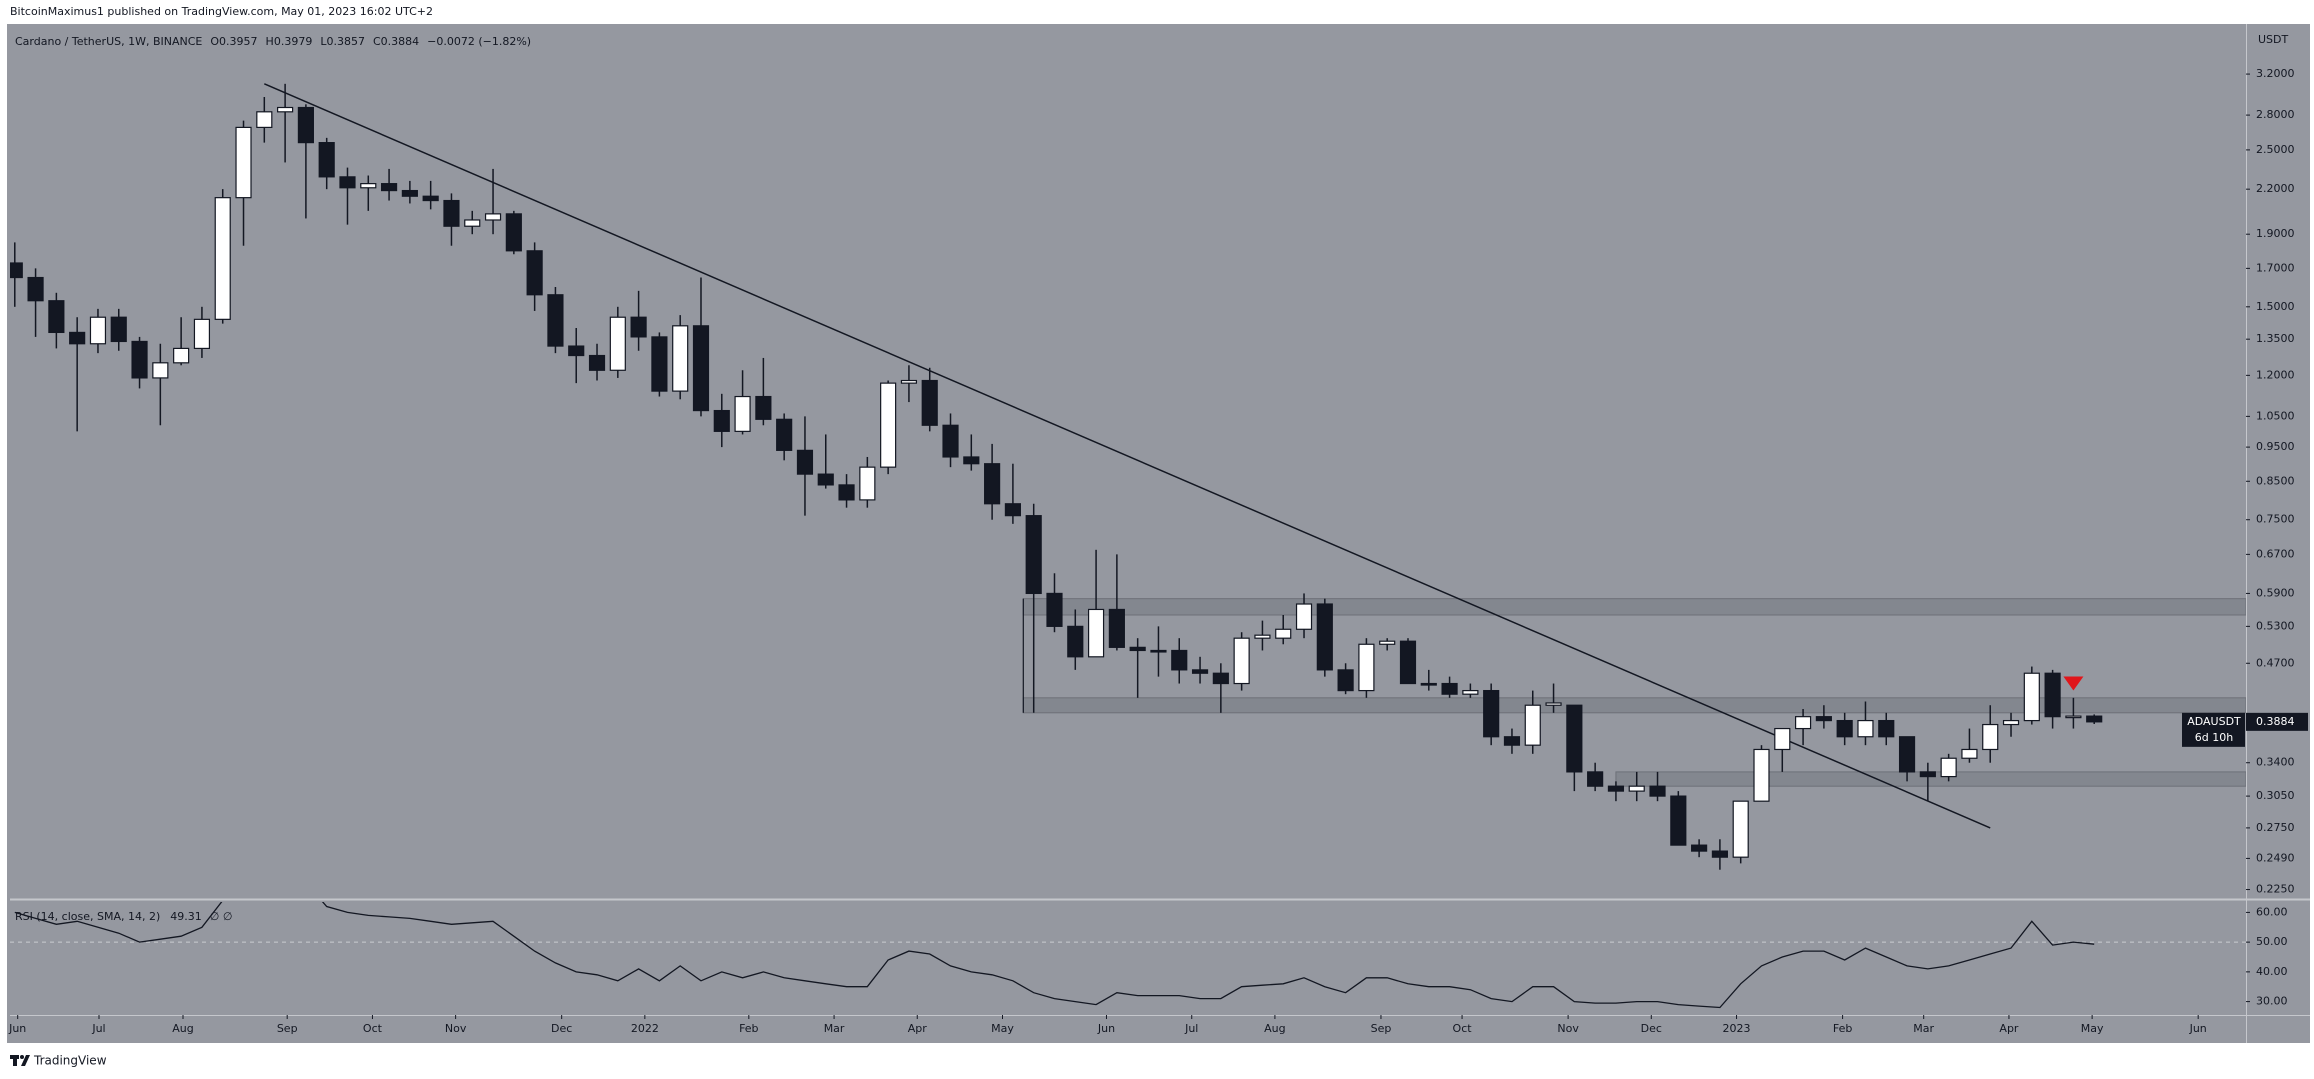 The height and width of the screenshot is (1079, 2314). I want to click on price-label: 0.3884, so click(2275, 721).